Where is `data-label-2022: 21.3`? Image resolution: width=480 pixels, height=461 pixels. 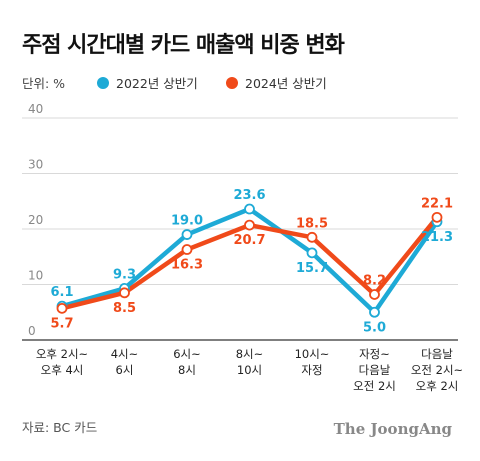
data-label-2022: 21.3 is located at coordinates (437, 237).